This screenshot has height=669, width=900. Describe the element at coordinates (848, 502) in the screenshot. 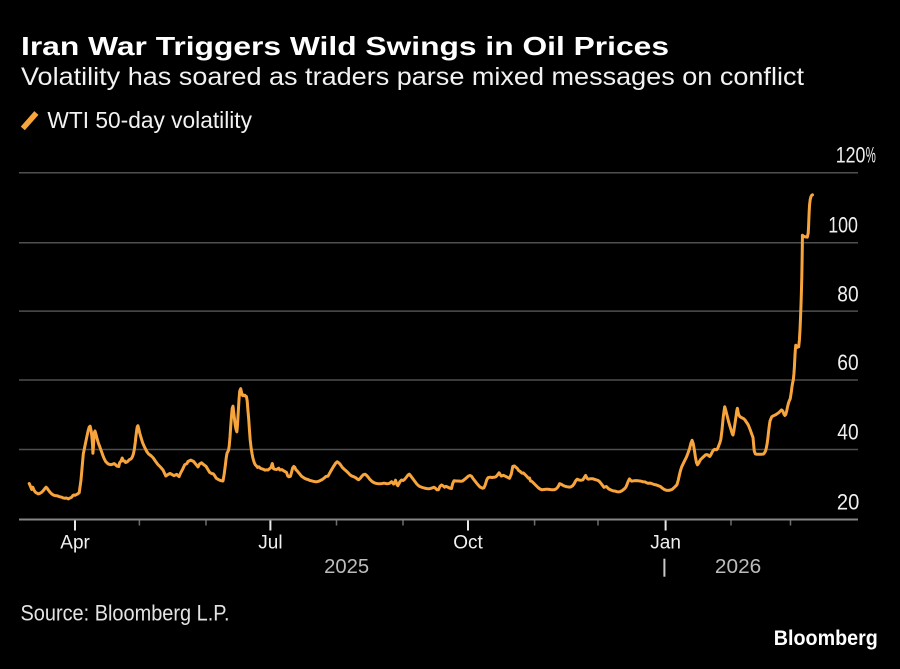

I see `svg-text: 20` at that location.